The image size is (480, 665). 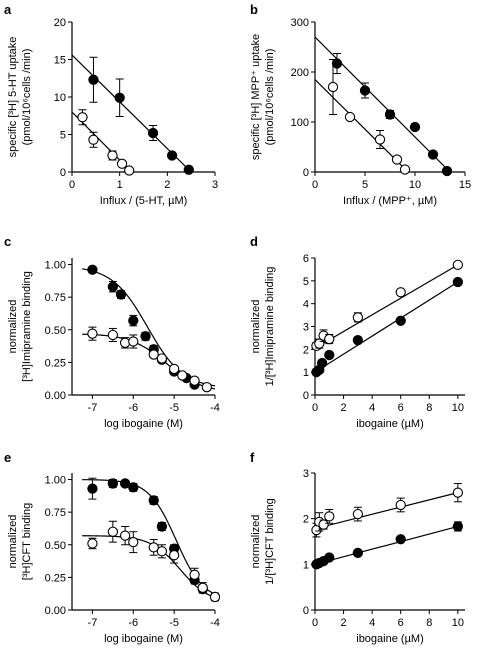 What do you see at coordinates (306, 373) in the screenshot?
I see `y-tick-label: 1` at bounding box center [306, 373].